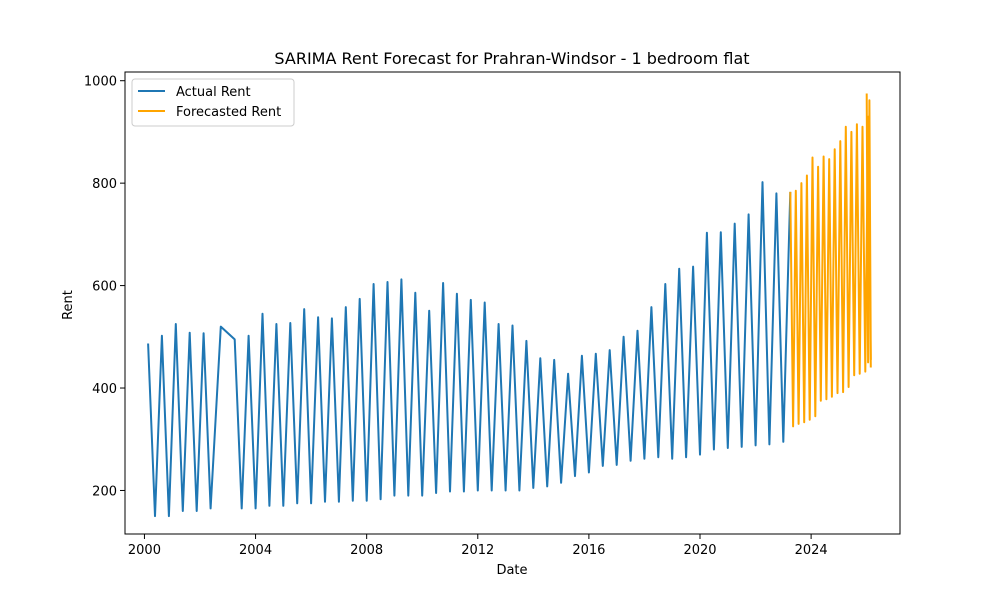  I want to click on legend: Actual Rent Forecasted Rent, so click(213, 102).